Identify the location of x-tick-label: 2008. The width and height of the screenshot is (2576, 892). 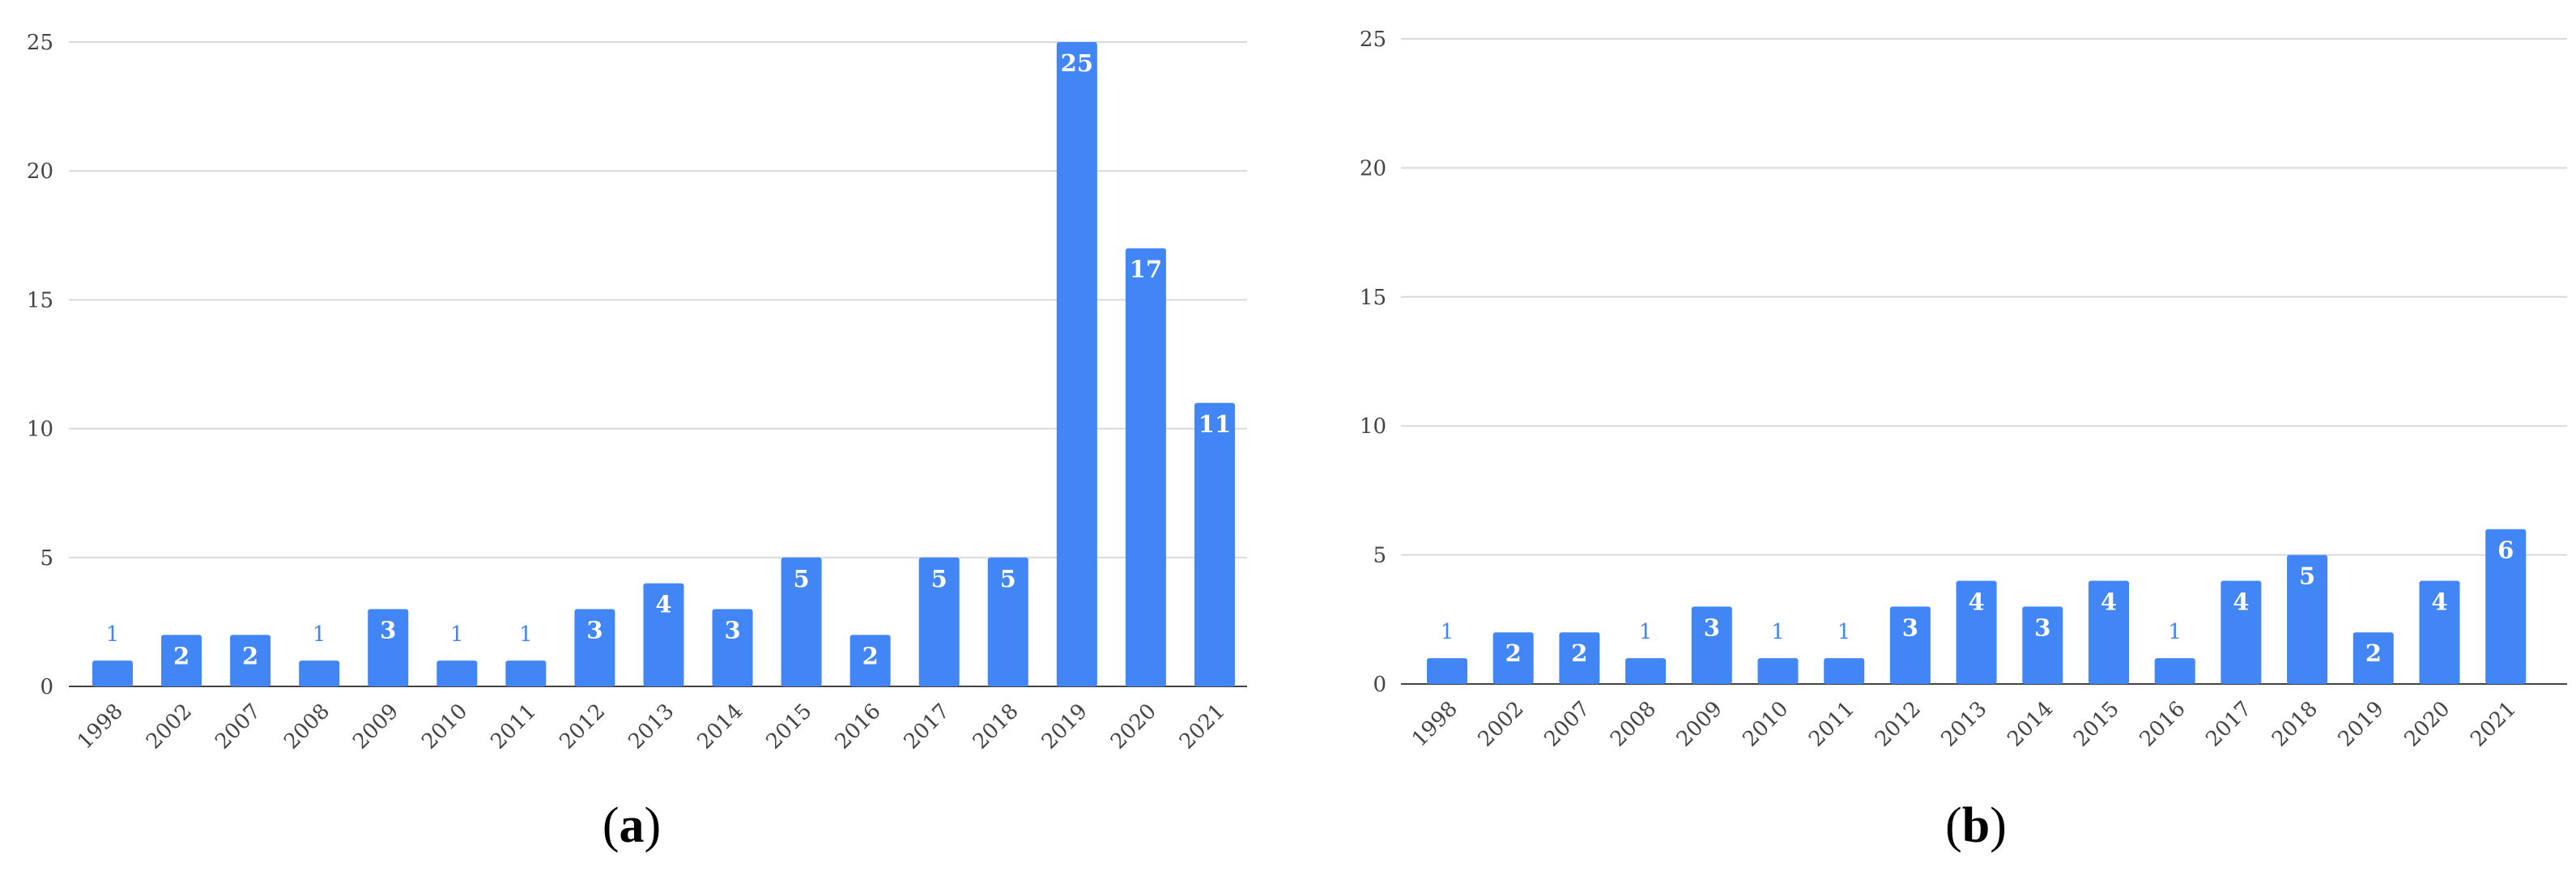
(1633, 724).